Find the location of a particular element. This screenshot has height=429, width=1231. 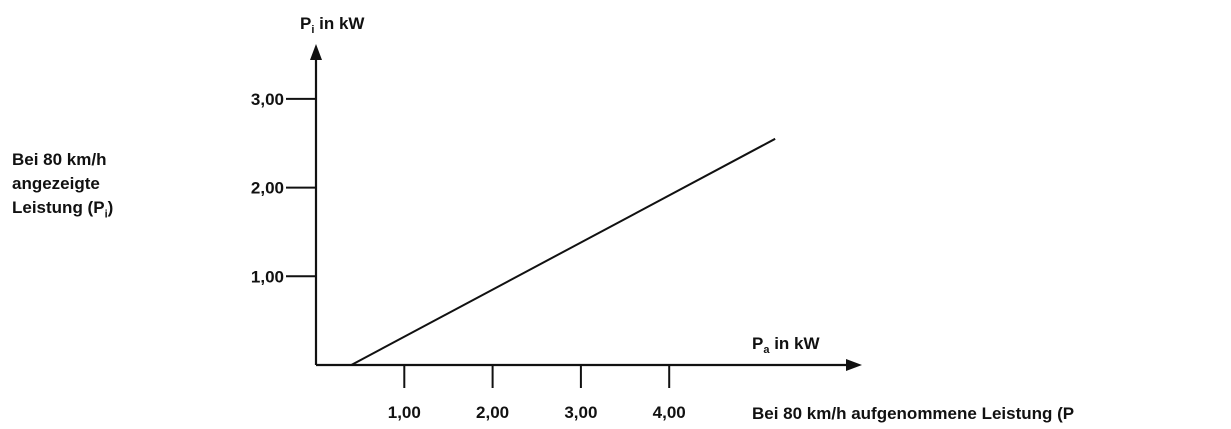

x-axis-description: Bei 80 km/h aufgenommene Leistung (P is located at coordinates (913, 413).